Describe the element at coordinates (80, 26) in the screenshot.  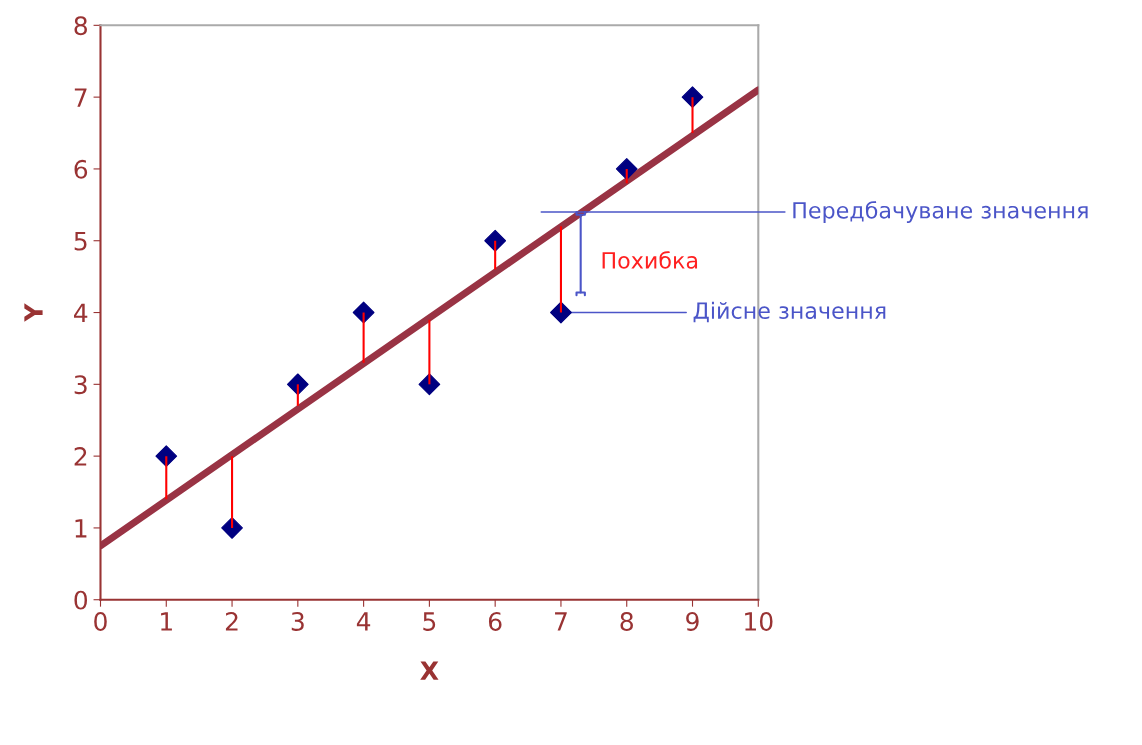
I see `y-tick-label: 8` at that location.